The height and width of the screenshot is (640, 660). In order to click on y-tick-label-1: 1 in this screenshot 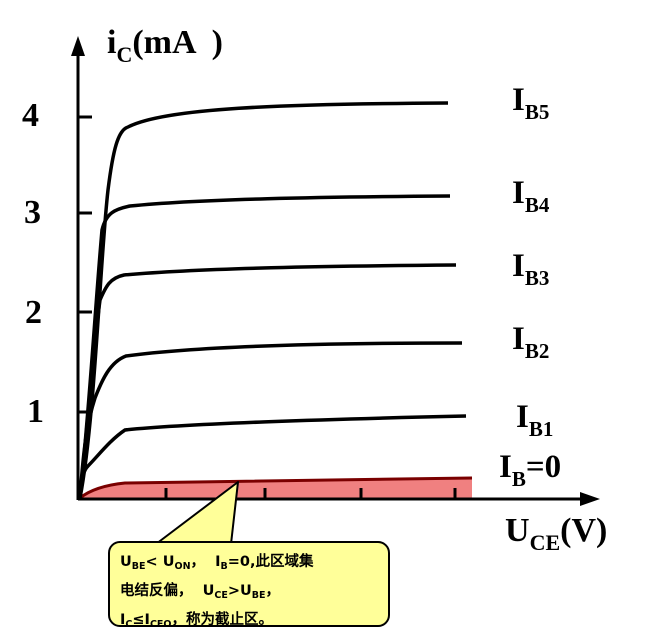, I will do `click(35, 411)`.